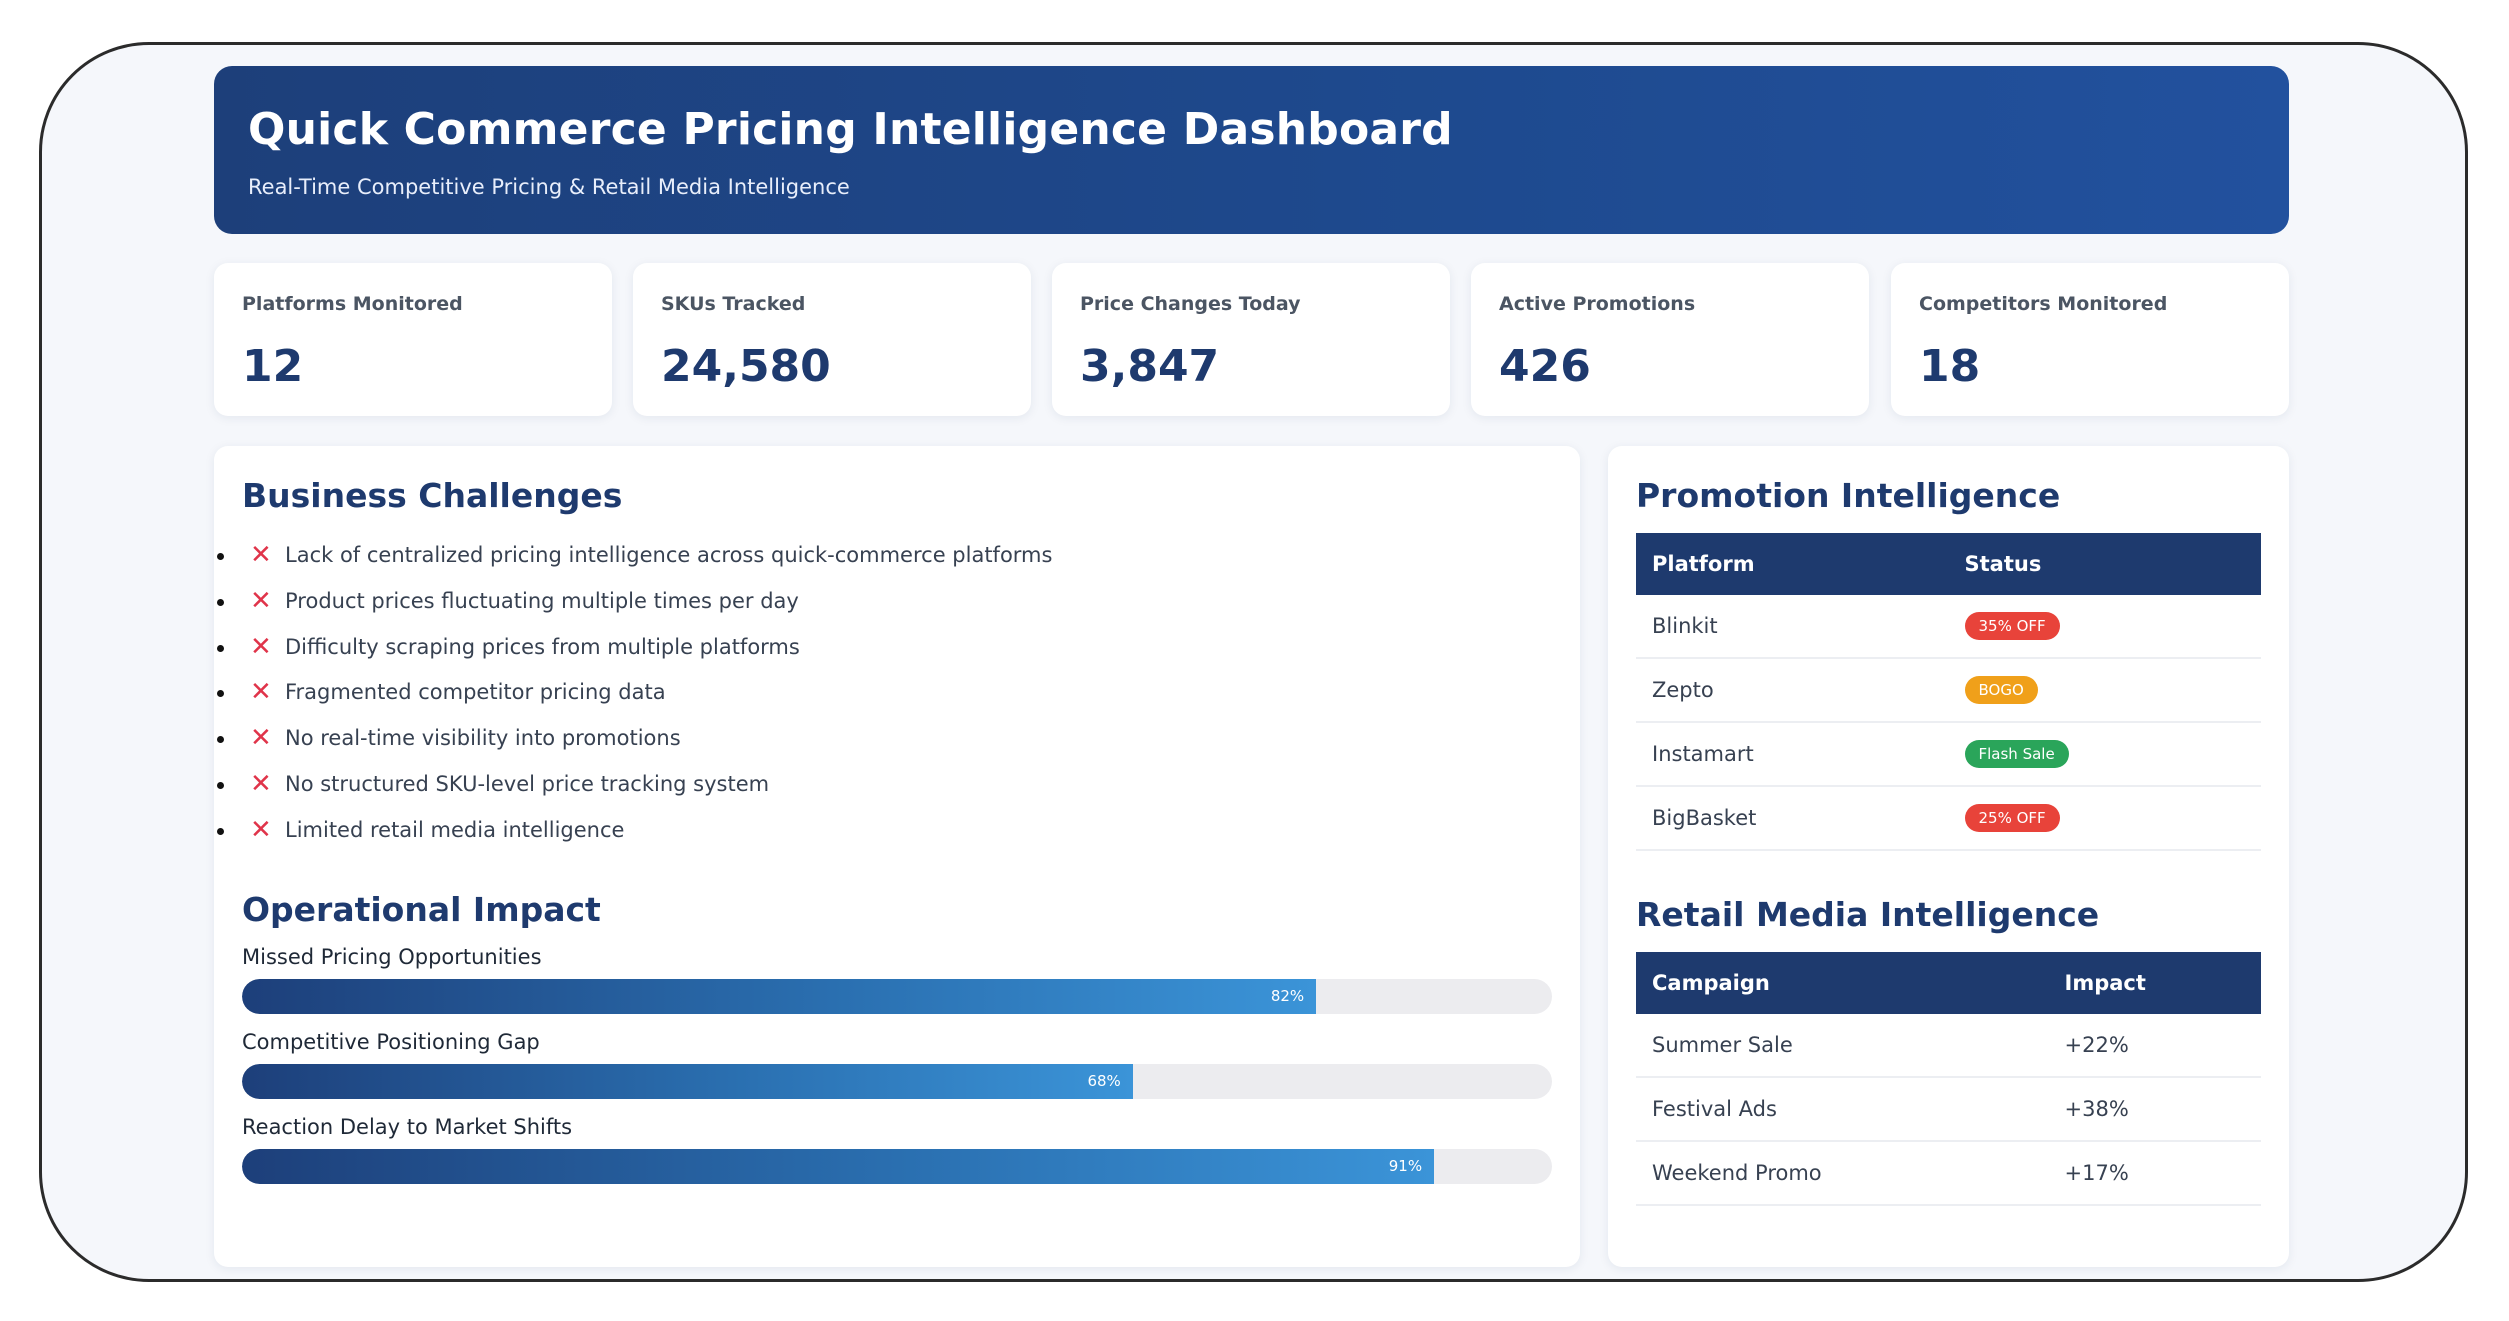 The image size is (2509, 1321). I want to click on column-header-status: Status, so click(2104, 564).